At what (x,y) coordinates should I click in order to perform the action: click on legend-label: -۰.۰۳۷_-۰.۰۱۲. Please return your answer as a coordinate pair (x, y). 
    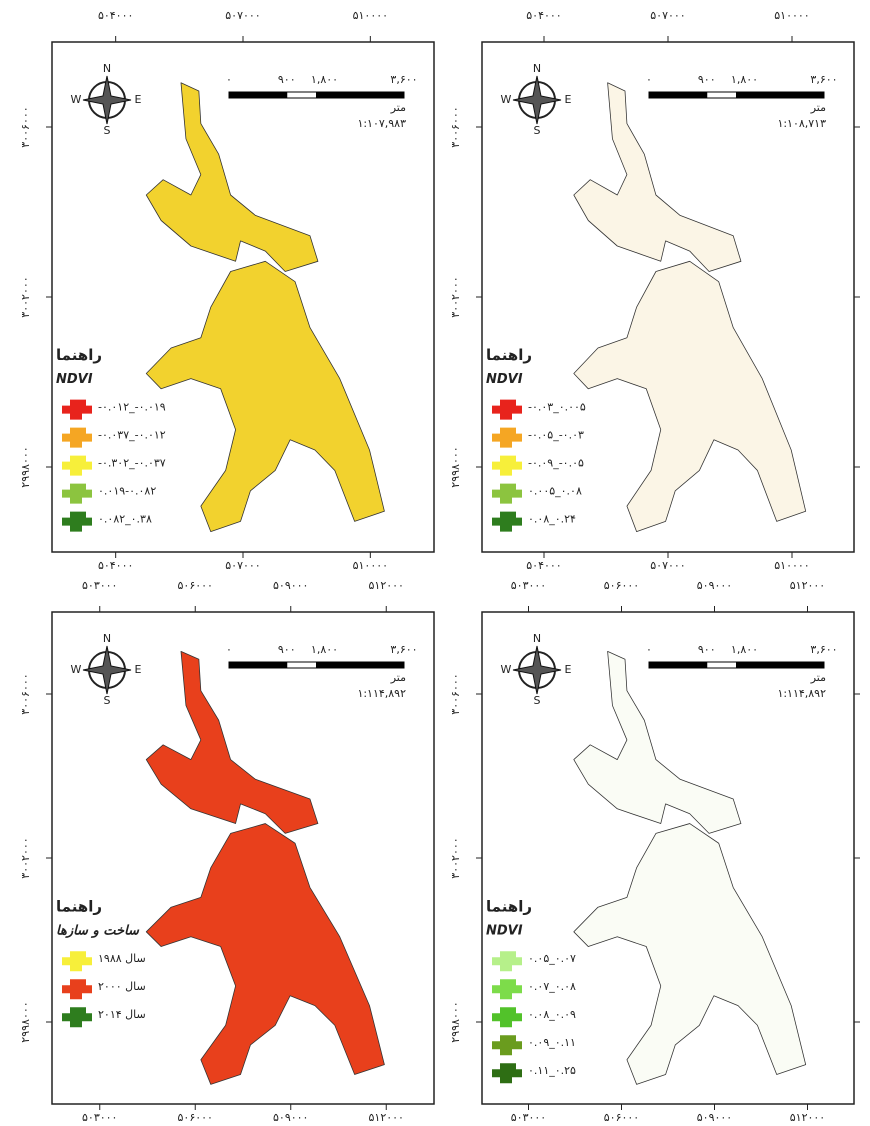
    Looking at the image, I should click on (132, 435).